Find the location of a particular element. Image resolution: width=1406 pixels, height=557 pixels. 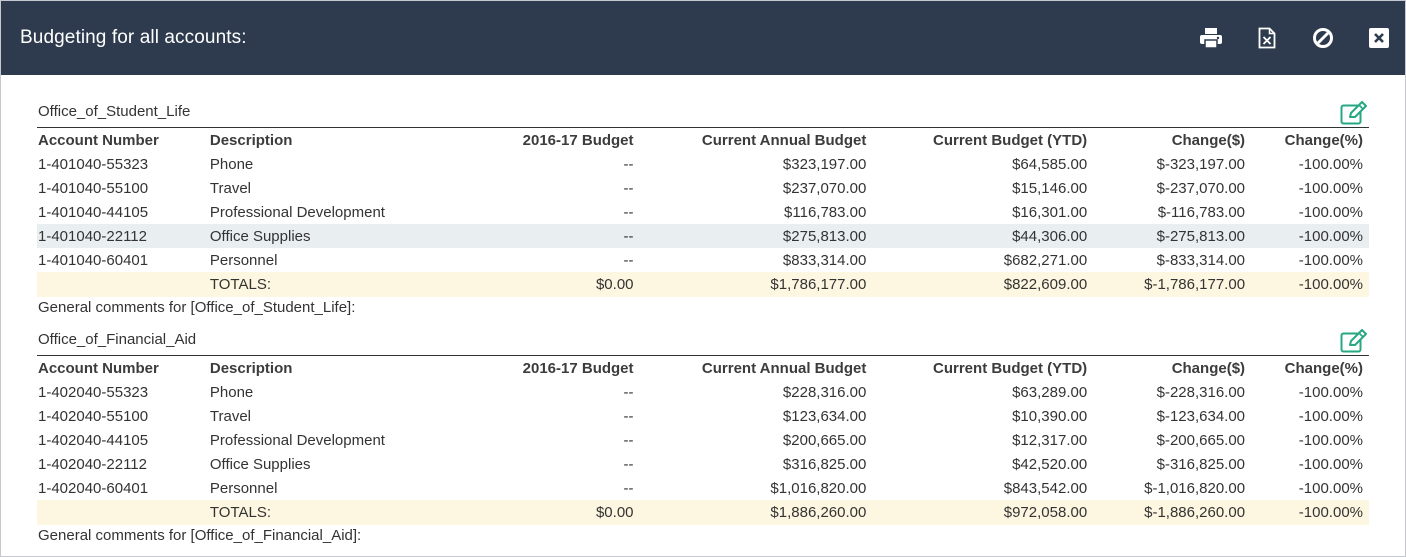

change-amount-cell: $-228,316.00 is located at coordinates (1201, 392).